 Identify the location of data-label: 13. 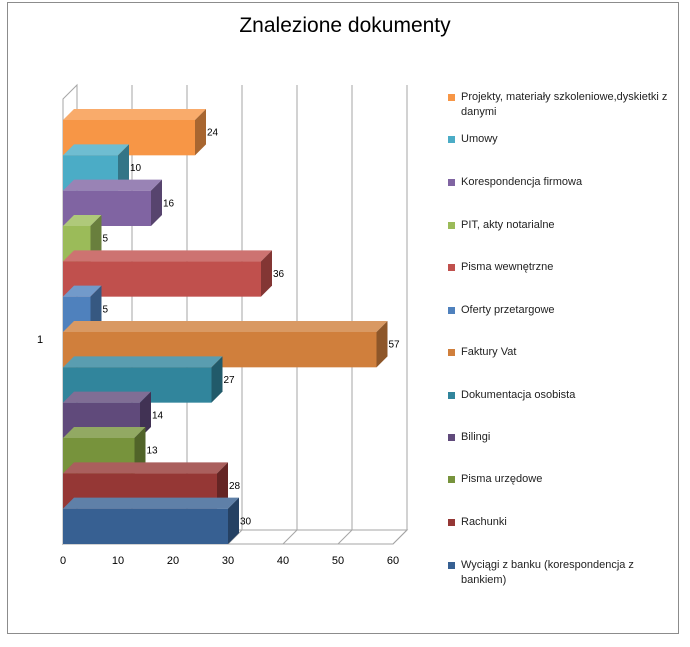
(153, 451).